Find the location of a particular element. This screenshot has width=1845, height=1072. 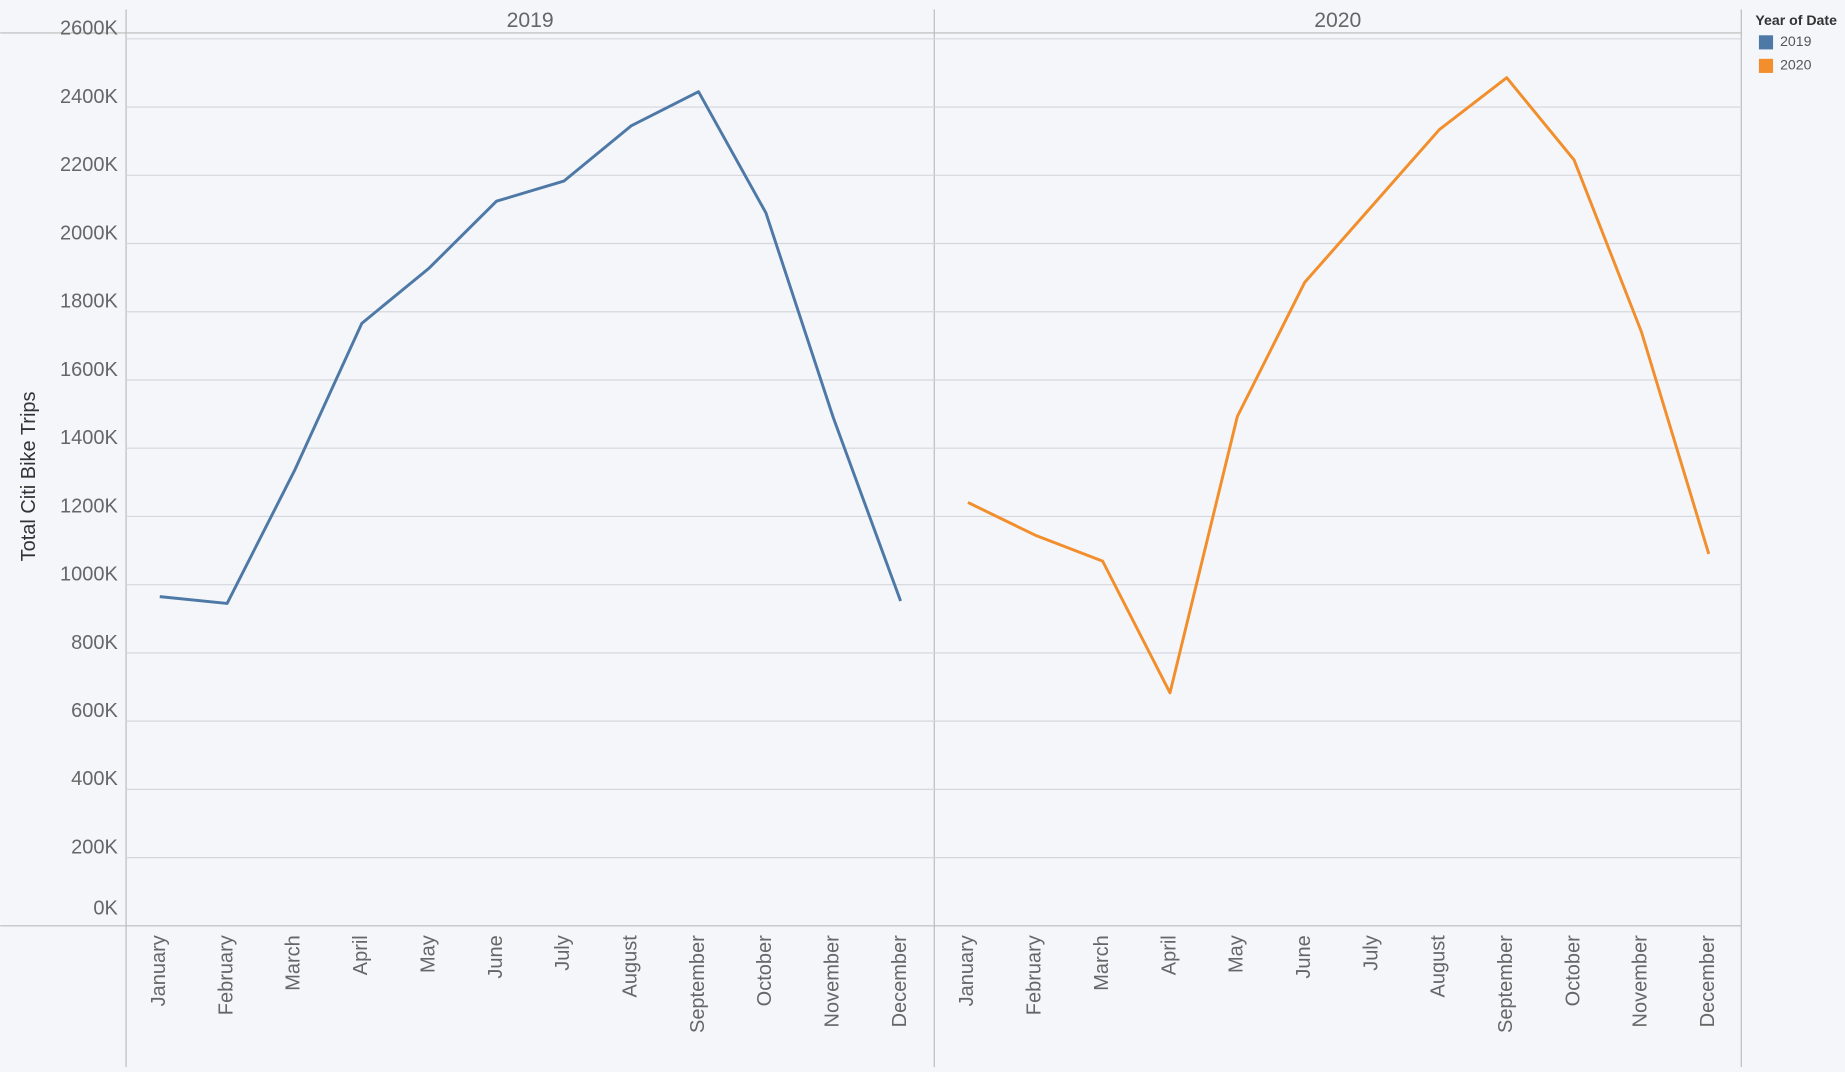

y-tick-label: 600K is located at coordinates (94, 711).